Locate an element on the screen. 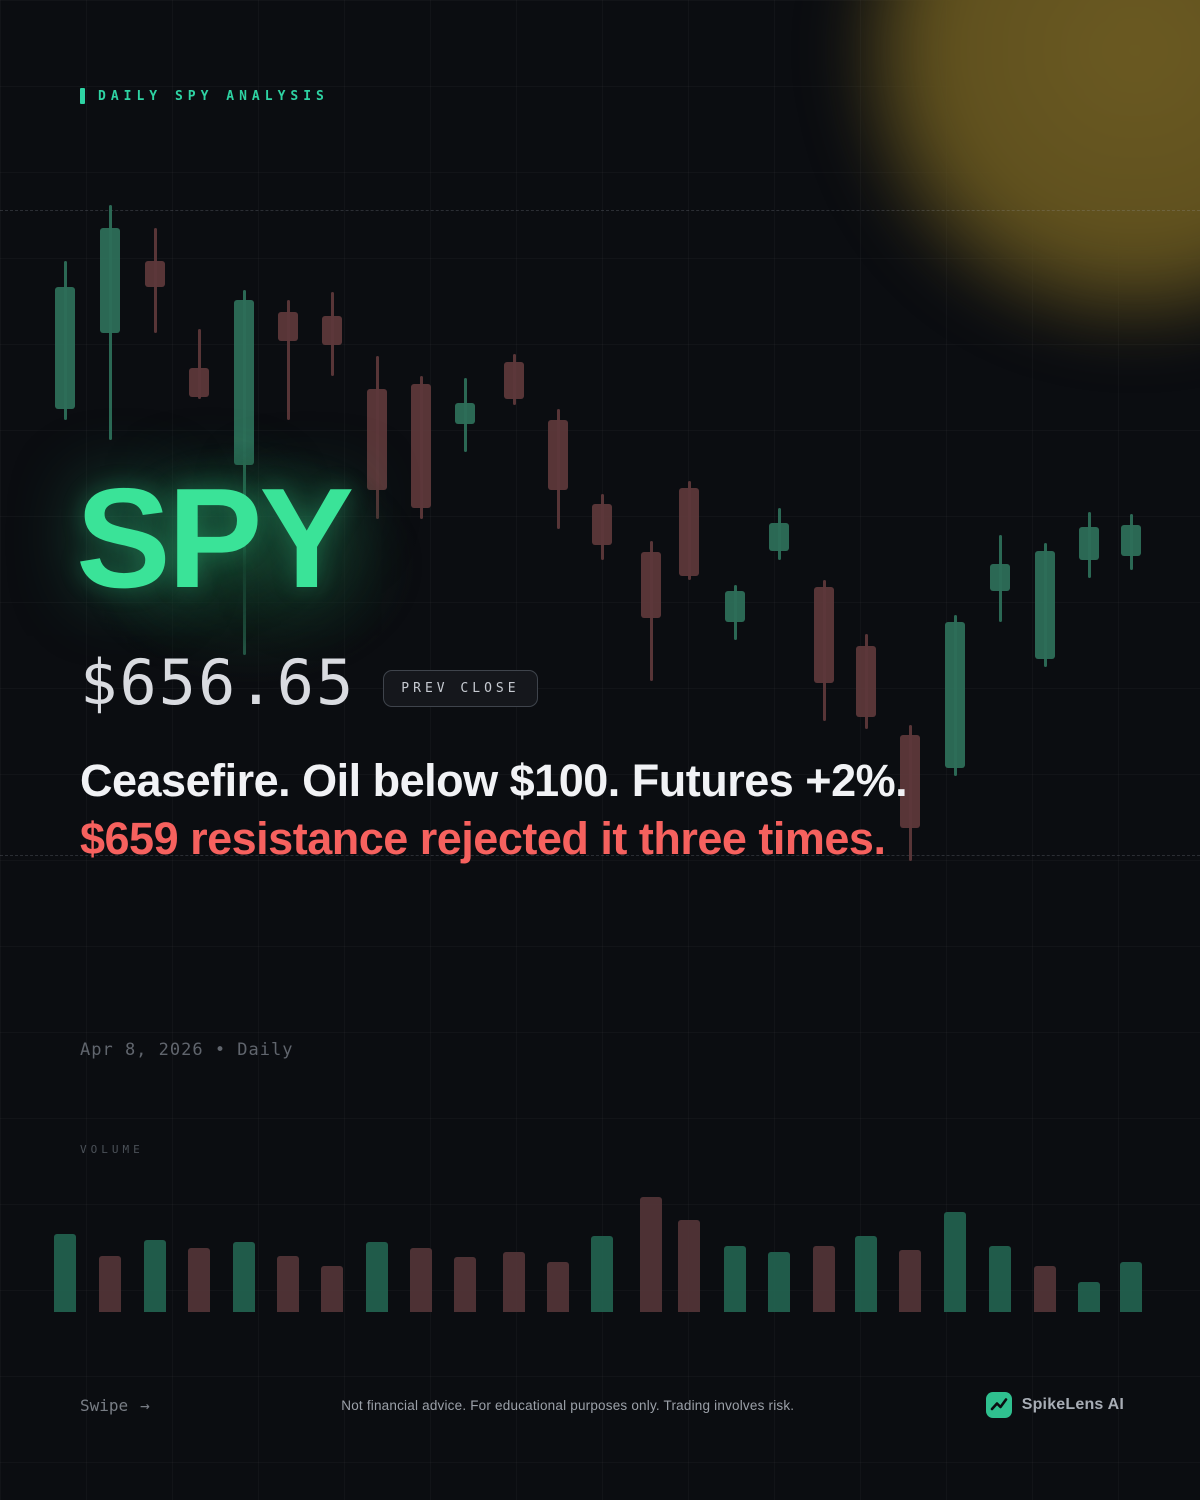 The width and height of the screenshot is (1200, 1500). price-row: $656.65 PREV CLOSE is located at coordinates (309, 683).